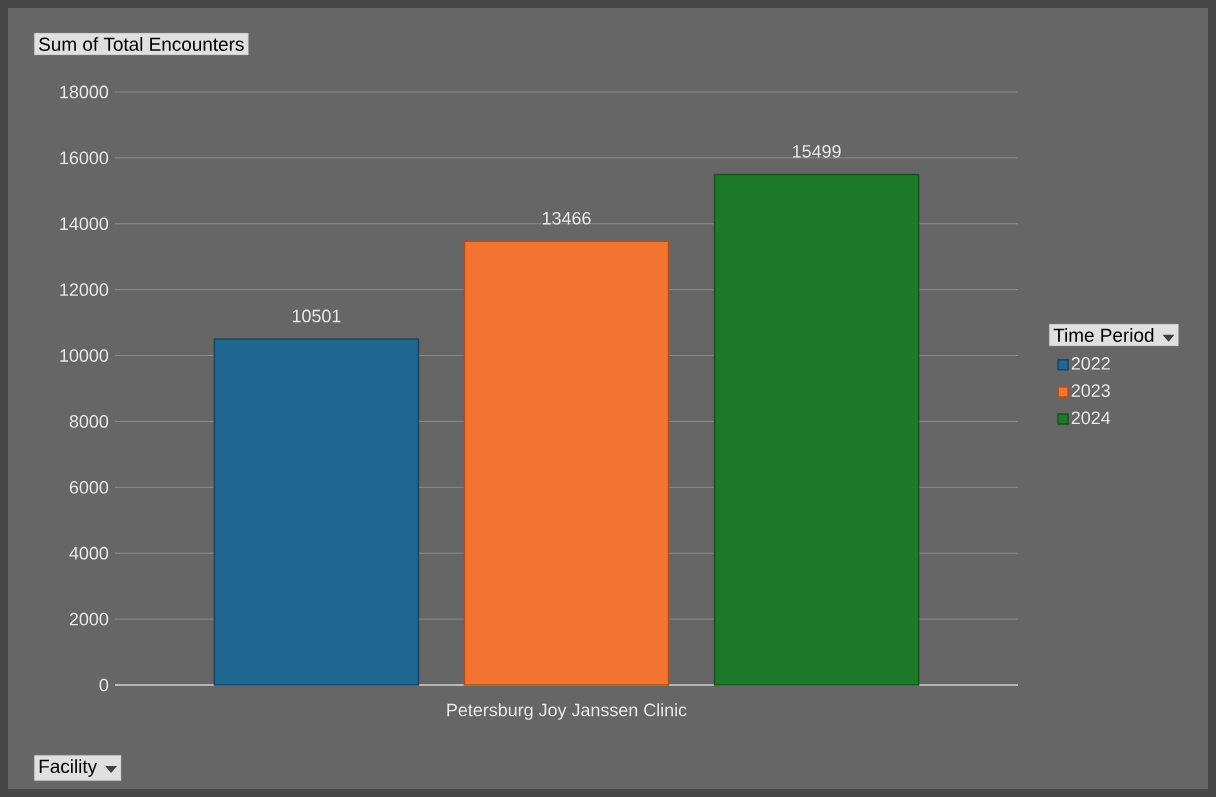  Describe the element at coordinates (84, 158) in the screenshot. I see `y-tick-label: 16000` at that location.